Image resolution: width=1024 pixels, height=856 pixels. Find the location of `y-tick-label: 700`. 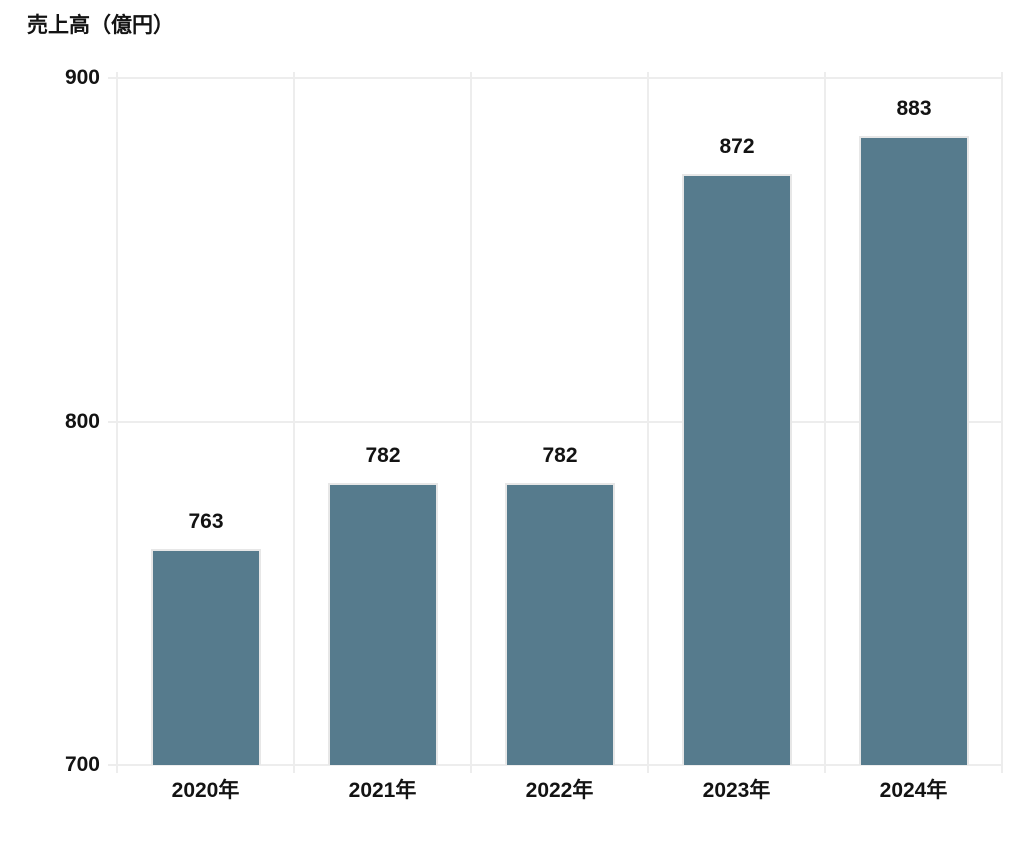

y-tick-label: 700 is located at coordinates (82, 764).